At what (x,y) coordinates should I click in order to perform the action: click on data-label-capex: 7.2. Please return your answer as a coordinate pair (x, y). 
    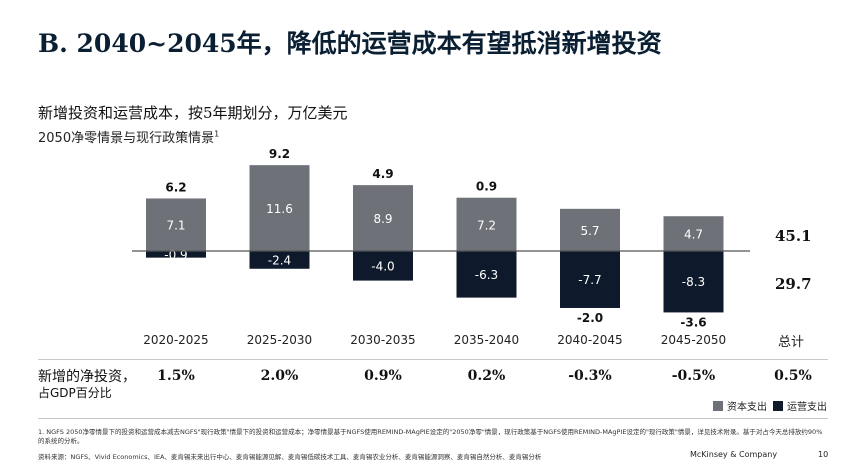
    Looking at the image, I should click on (486, 225).